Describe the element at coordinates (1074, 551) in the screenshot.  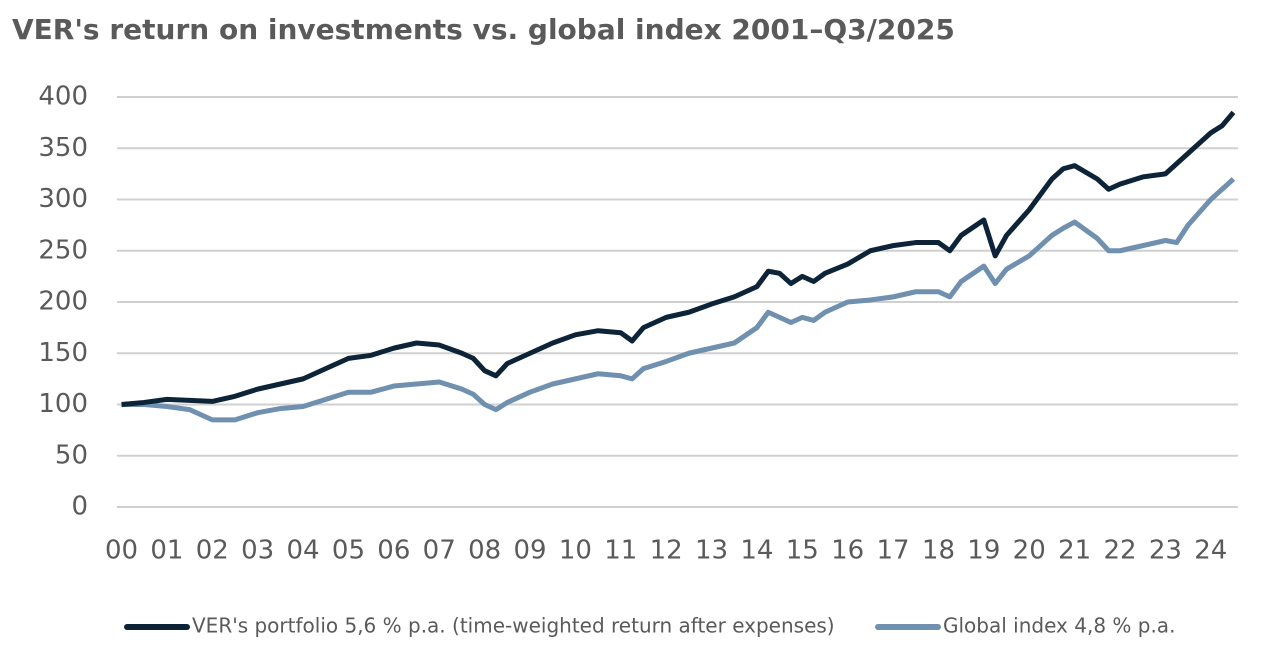
I see `x-tick-label: 21` at that location.